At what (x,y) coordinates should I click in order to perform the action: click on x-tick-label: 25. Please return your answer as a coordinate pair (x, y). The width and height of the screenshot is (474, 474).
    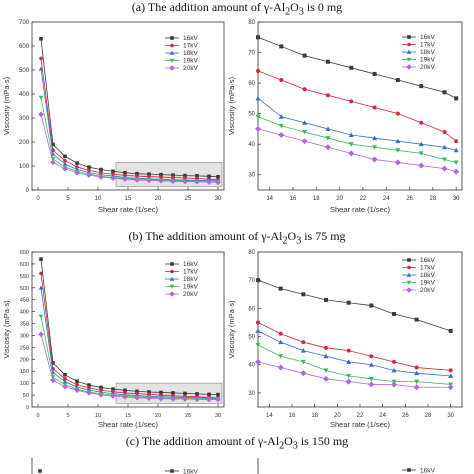
    Looking at the image, I should click on (188, 199).